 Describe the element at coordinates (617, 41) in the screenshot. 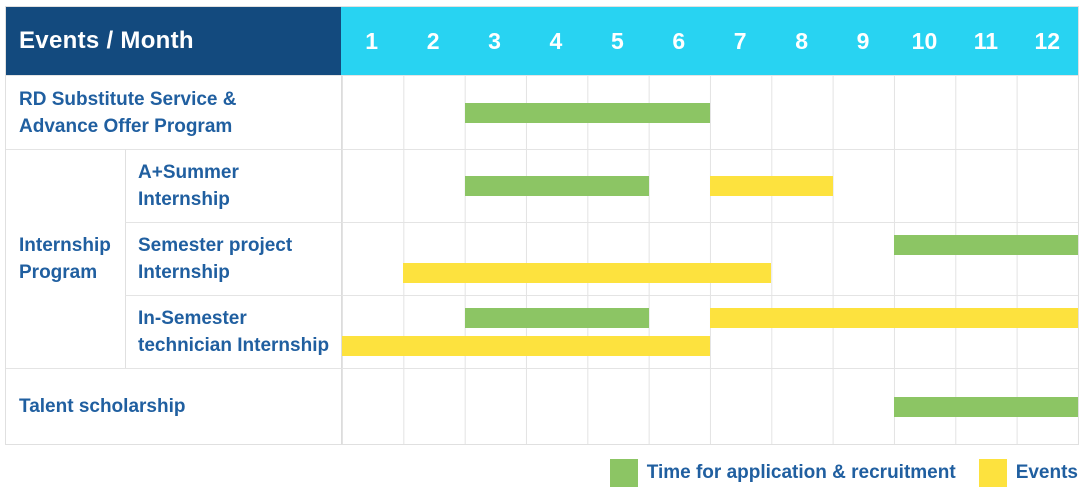

I see `month-header-5: 5` at that location.